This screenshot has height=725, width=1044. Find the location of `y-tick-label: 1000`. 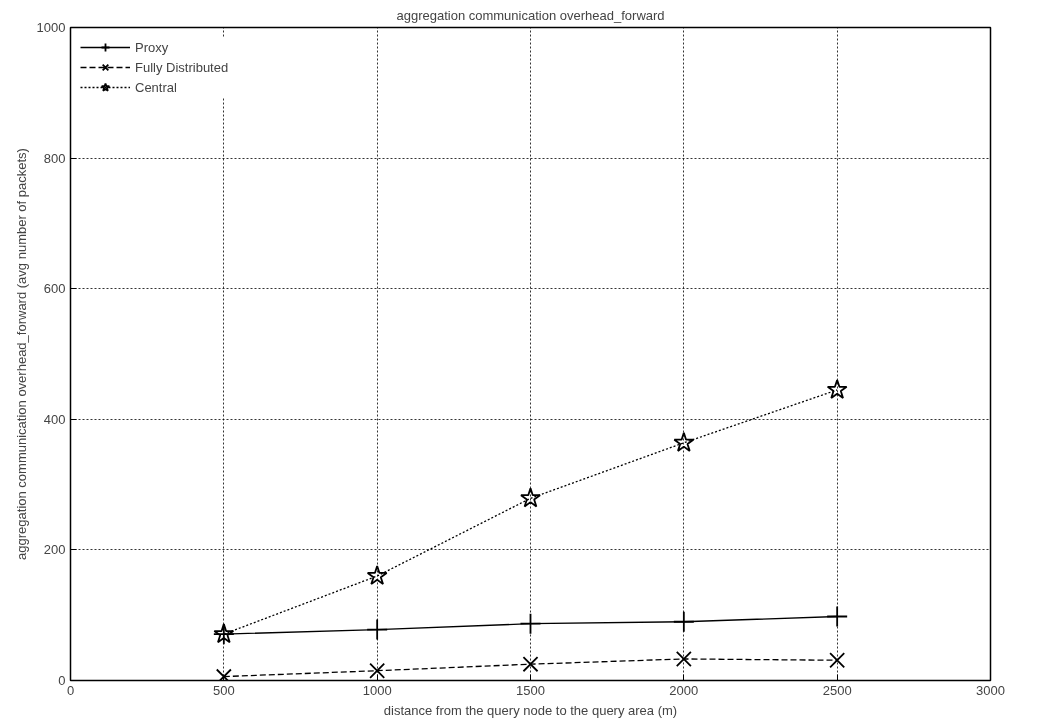

y-tick-label: 1000 is located at coordinates (51, 27).